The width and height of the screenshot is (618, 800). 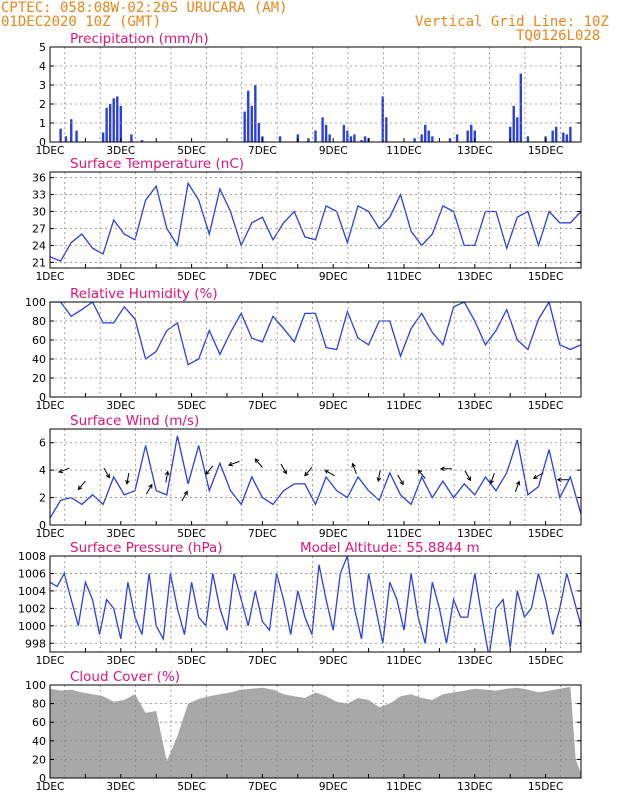 What do you see at coordinates (42, 123) in the screenshot?
I see `y-tick-label: 1` at bounding box center [42, 123].